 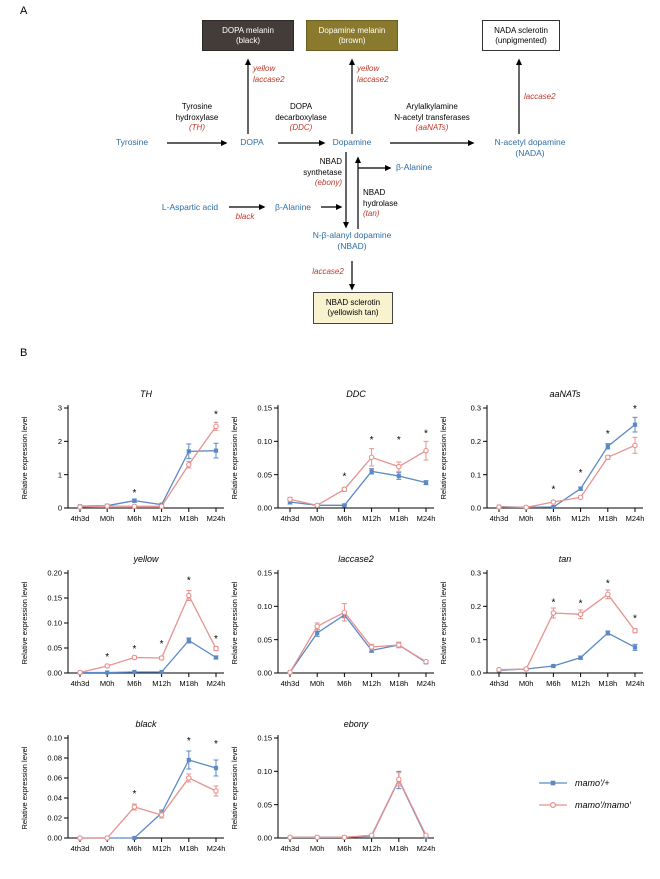 I want to click on gene-yellow: yellow, so click(x=264, y=68).